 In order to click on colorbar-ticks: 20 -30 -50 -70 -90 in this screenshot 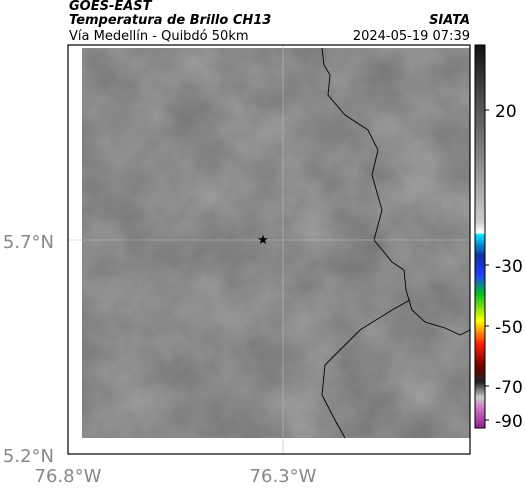, I will do `click(504, 267)`.